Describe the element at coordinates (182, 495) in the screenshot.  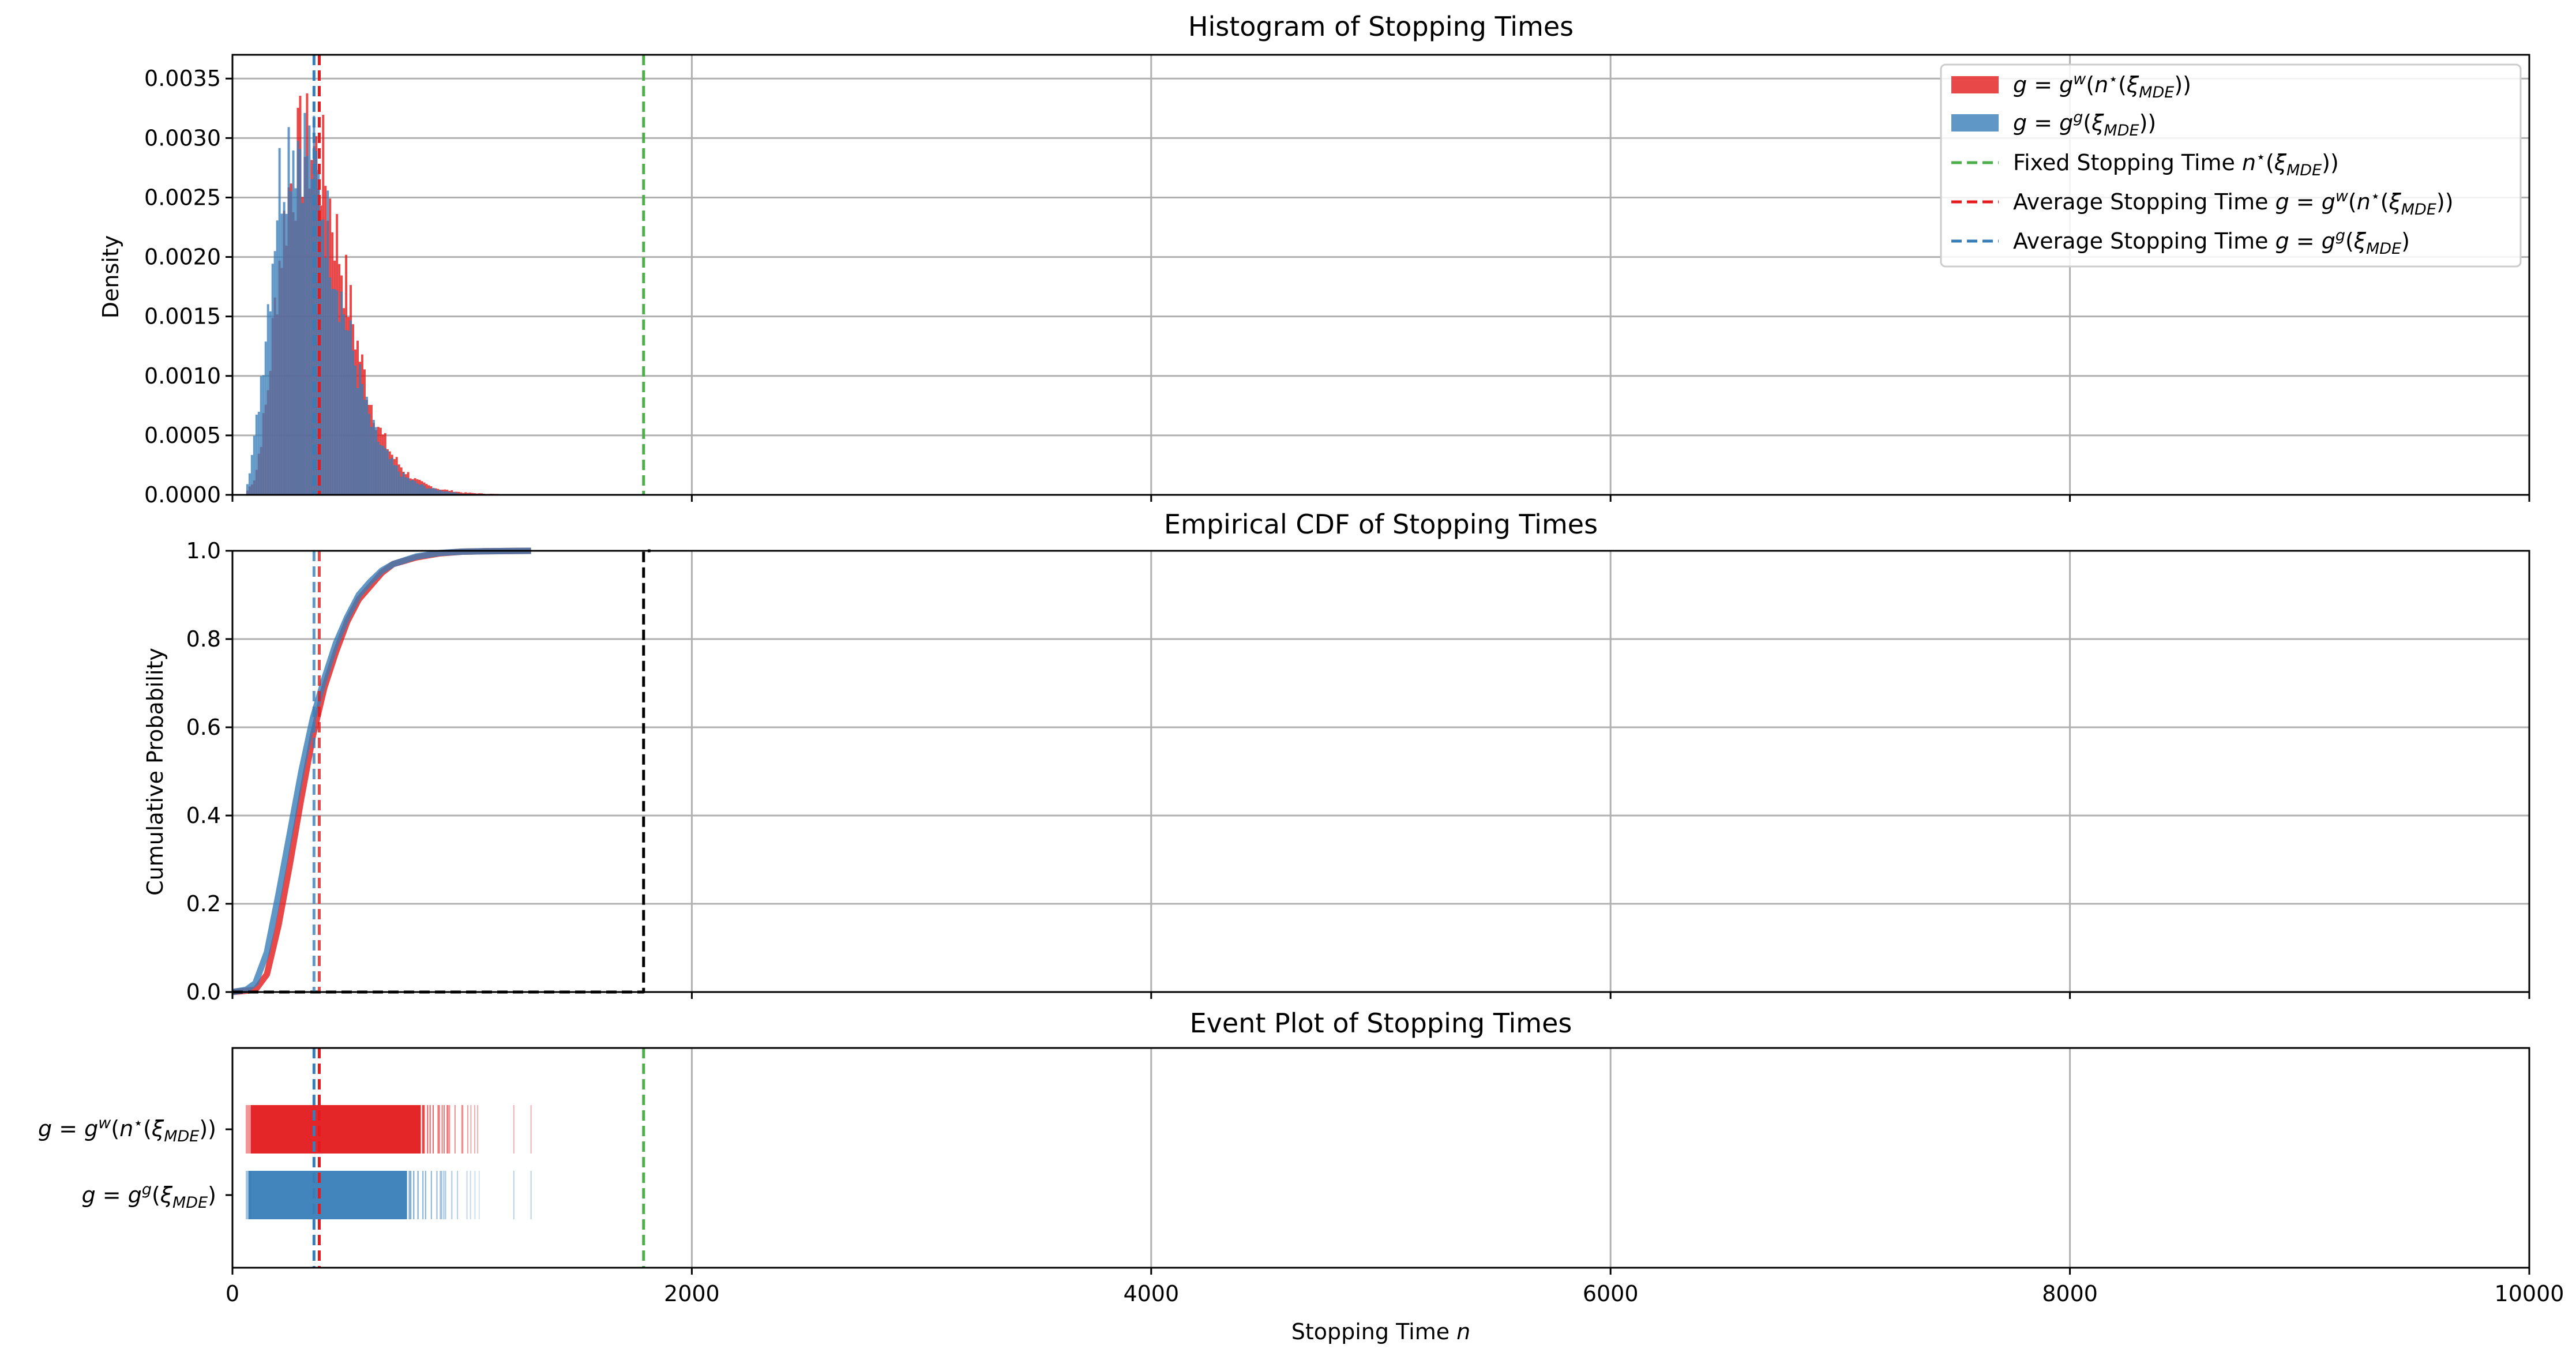
I see `y-tick-label: 0.0000` at that location.